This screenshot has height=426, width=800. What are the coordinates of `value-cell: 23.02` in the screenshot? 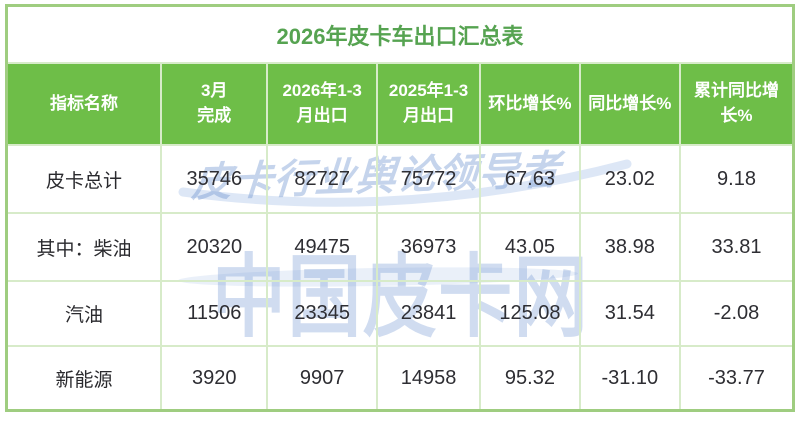 It's located at (629, 179).